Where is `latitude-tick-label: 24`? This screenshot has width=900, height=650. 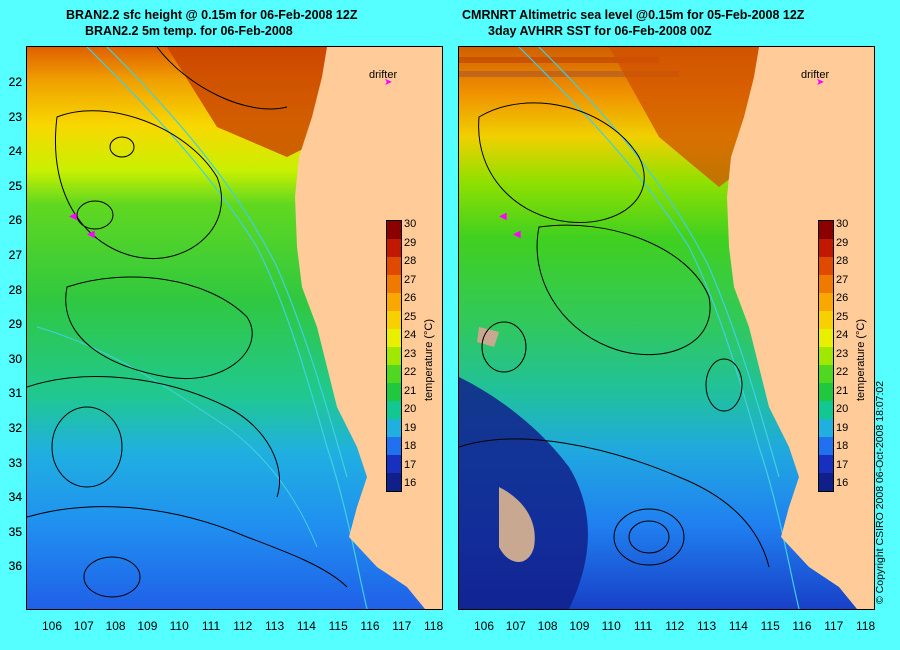
latitude-tick-label: 24 is located at coordinates (15, 151).